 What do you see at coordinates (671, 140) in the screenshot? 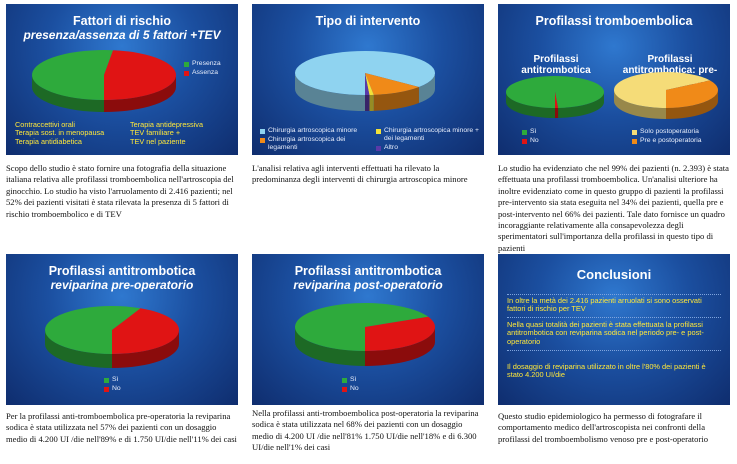
I see `legend-label: Pre e postoperatoria` at bounding box center [671, 140].